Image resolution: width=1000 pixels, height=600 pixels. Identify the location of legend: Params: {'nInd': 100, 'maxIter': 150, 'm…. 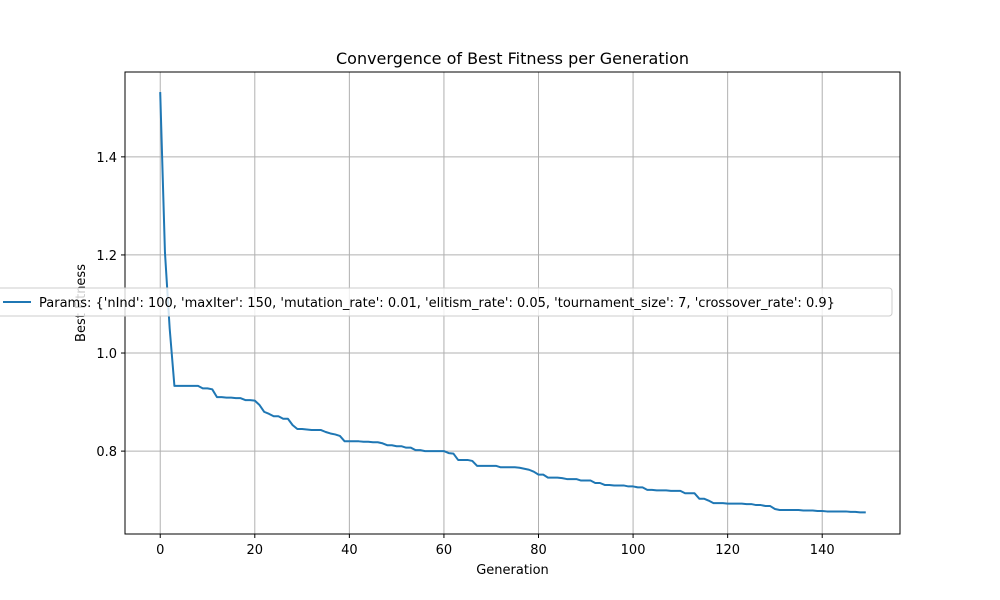
(446, 302).